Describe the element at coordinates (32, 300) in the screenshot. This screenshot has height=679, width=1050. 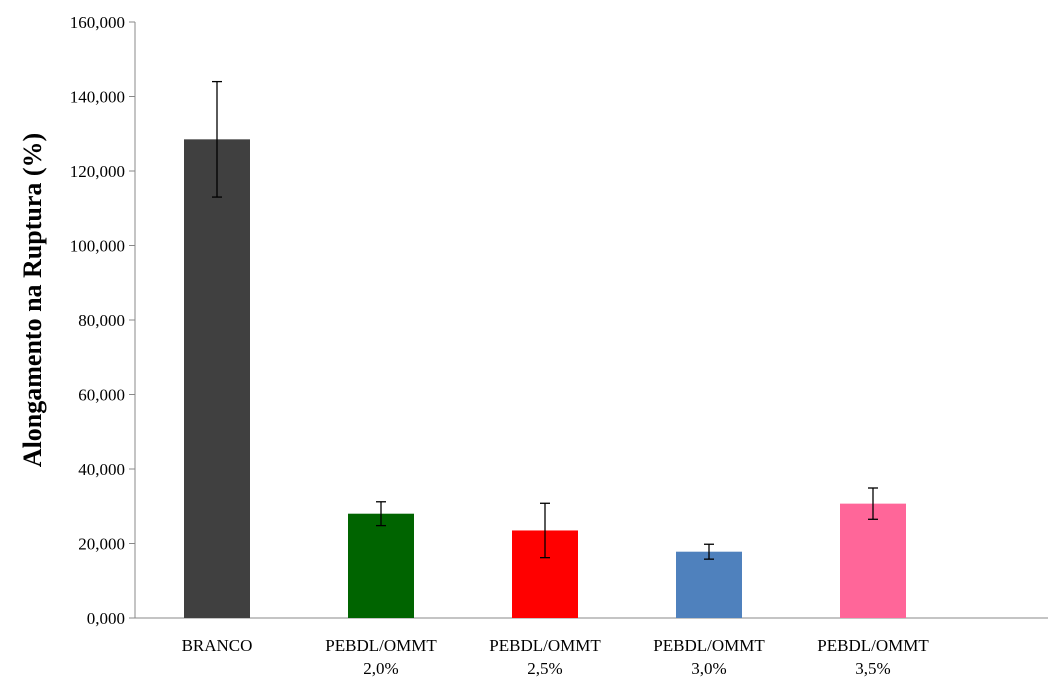
I see `y-axis-label: Alongamento na Ruptura (%)` at that location.